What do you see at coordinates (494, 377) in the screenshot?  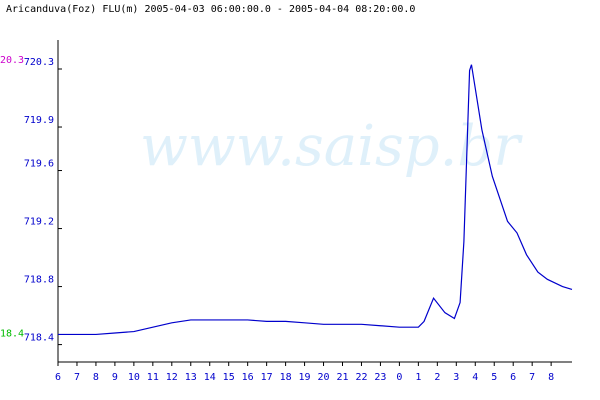 I see `x-tick-label: 5` at bounding box center [494, 377].